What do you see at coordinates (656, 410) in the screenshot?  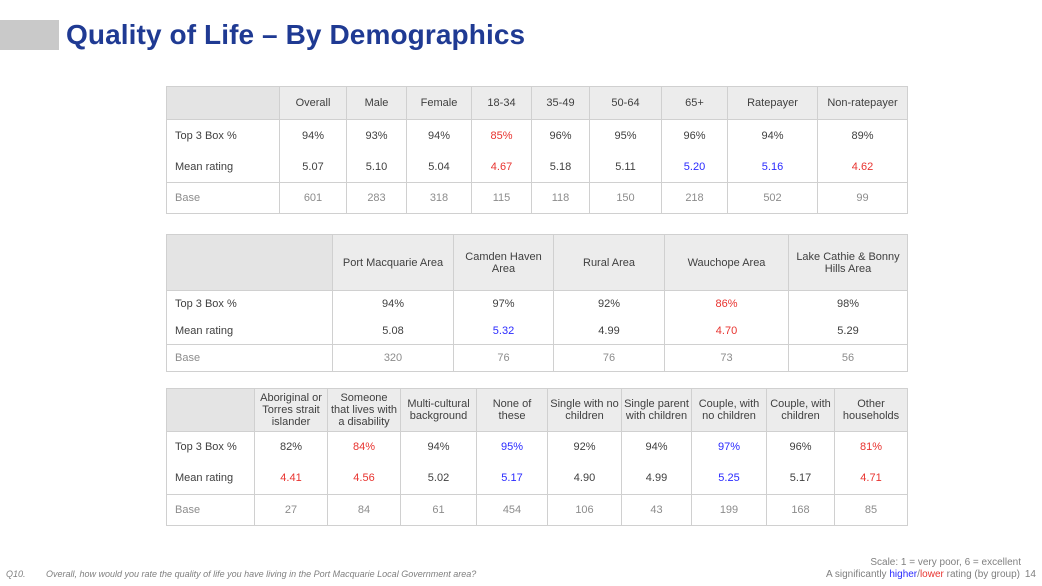 I see `column-header: Single parent with children` at bounding box center [656, 410].